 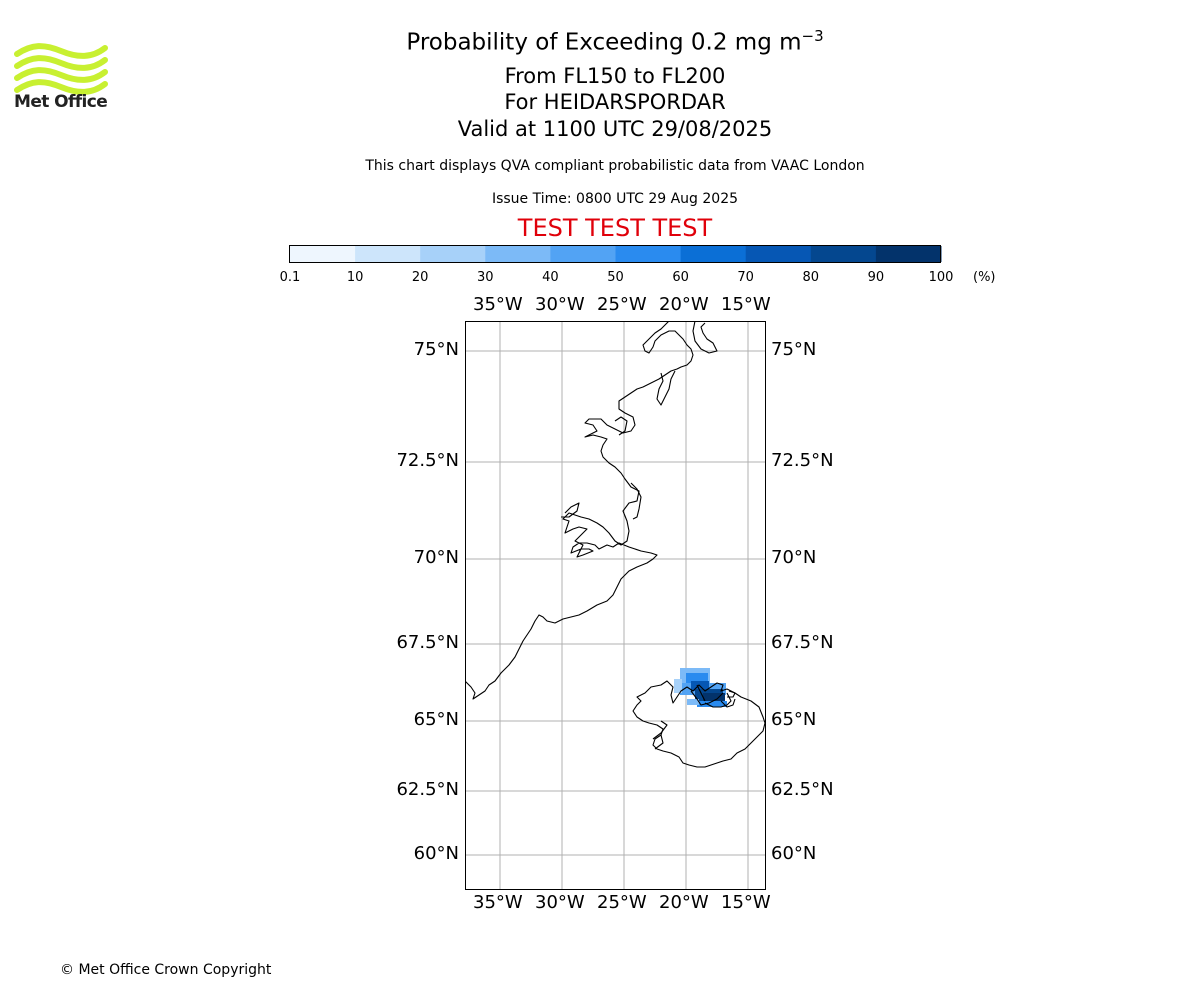 I want to click on gridlines, so click(x=615, y=605).